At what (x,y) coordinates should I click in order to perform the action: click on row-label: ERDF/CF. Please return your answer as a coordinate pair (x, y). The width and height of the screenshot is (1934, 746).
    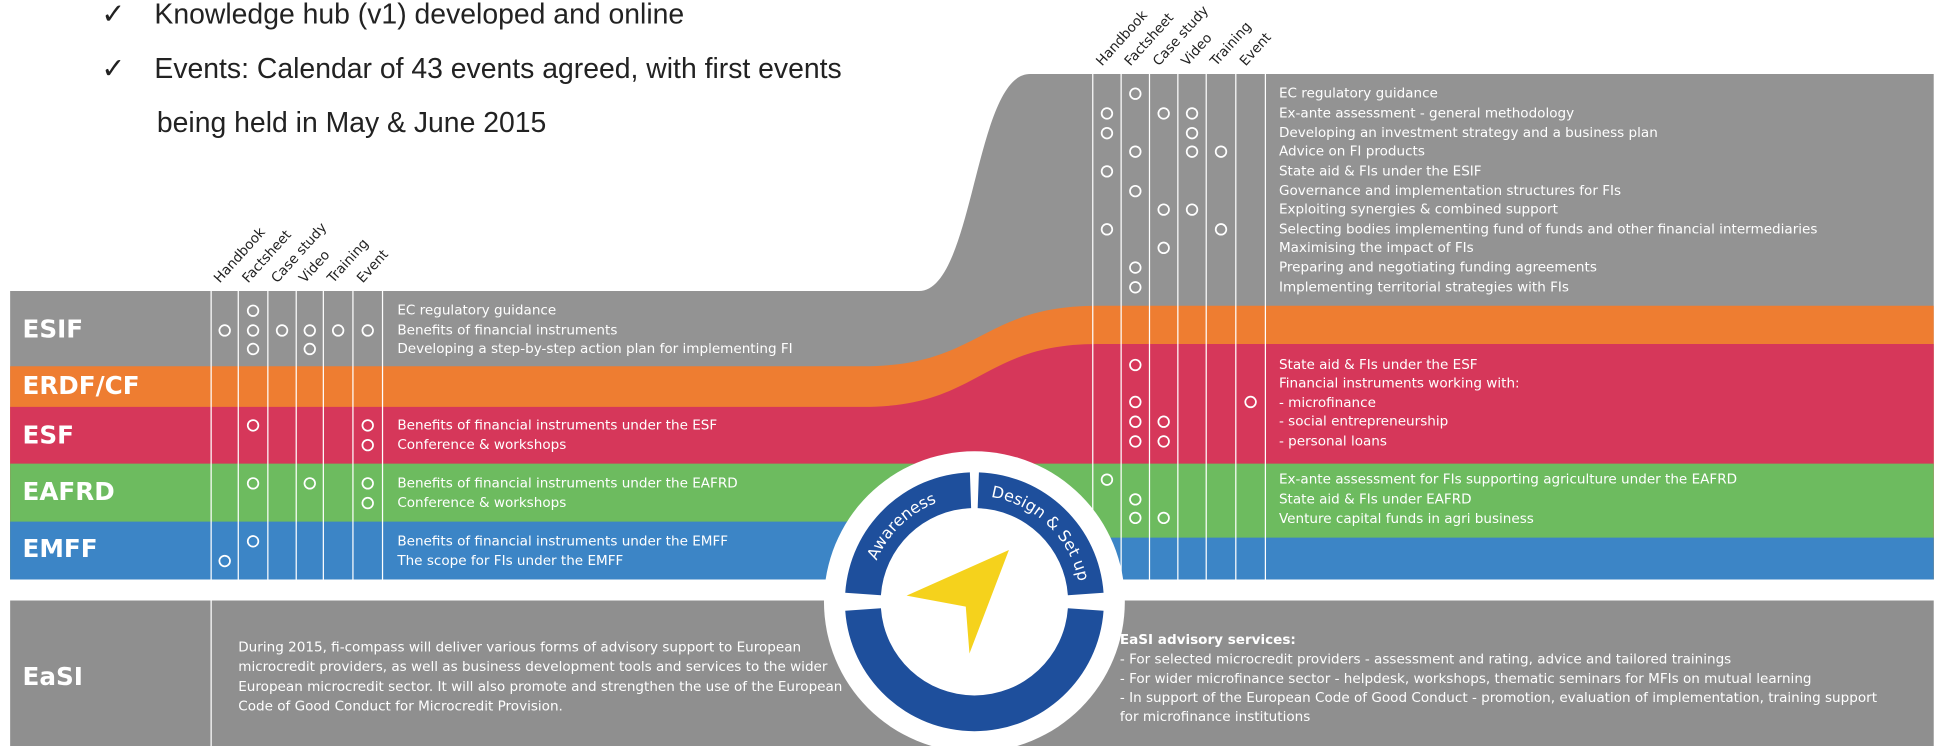
    Looking at the image, I should click on (80, 385).